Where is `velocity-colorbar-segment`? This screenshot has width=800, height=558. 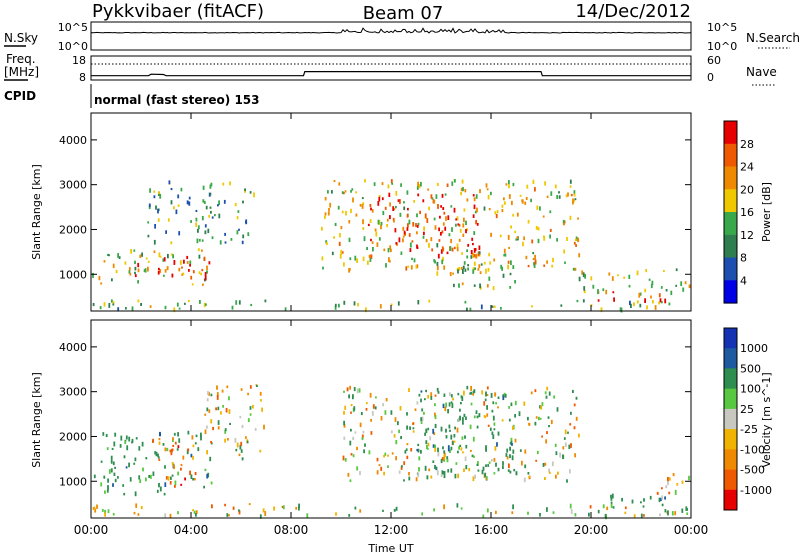
velocity-colorbar-segment is located at coordinates (730, 500).